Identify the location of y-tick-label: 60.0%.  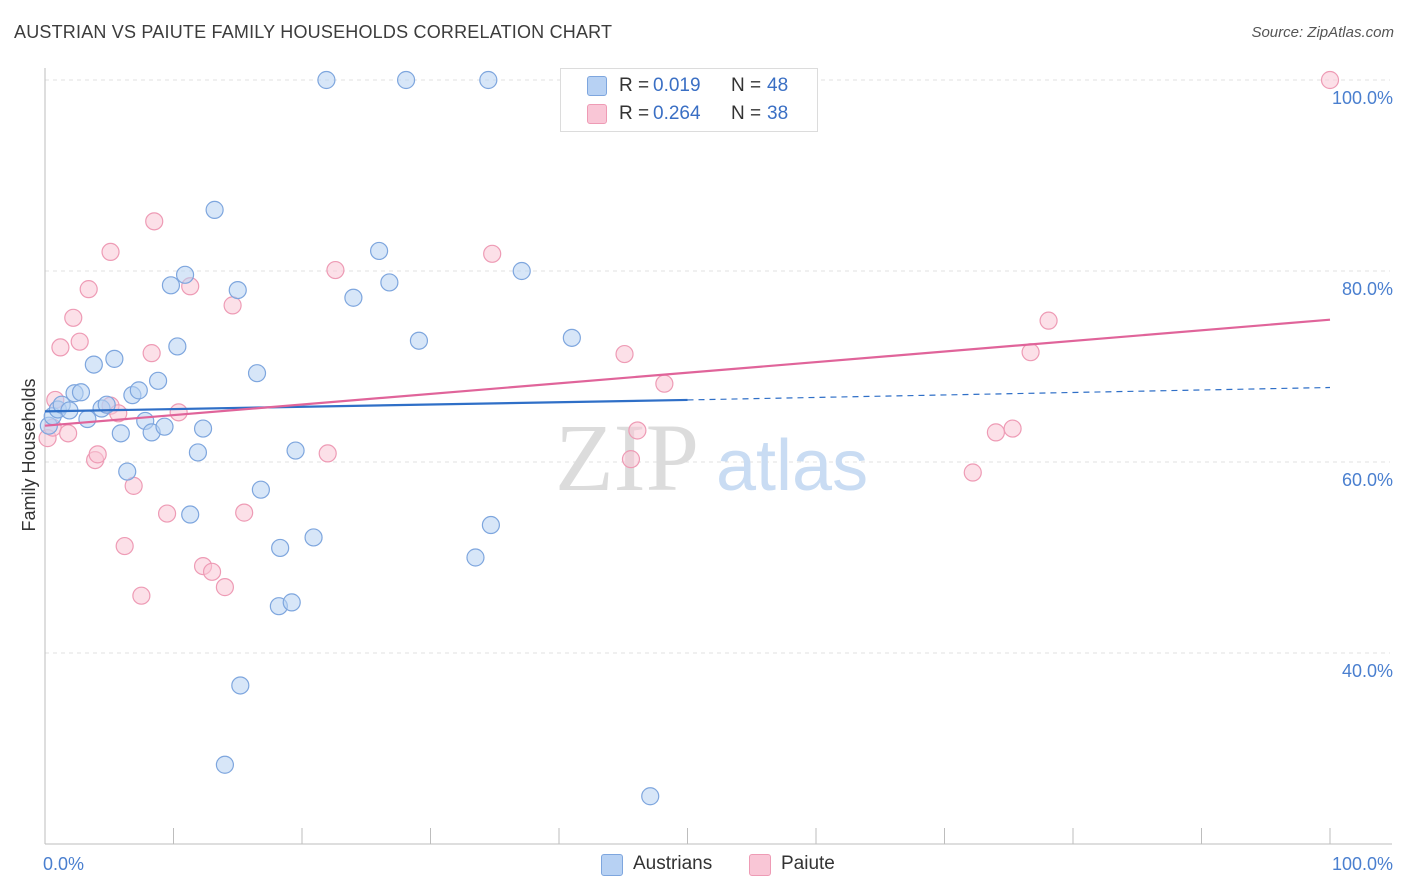
(1367, 480).